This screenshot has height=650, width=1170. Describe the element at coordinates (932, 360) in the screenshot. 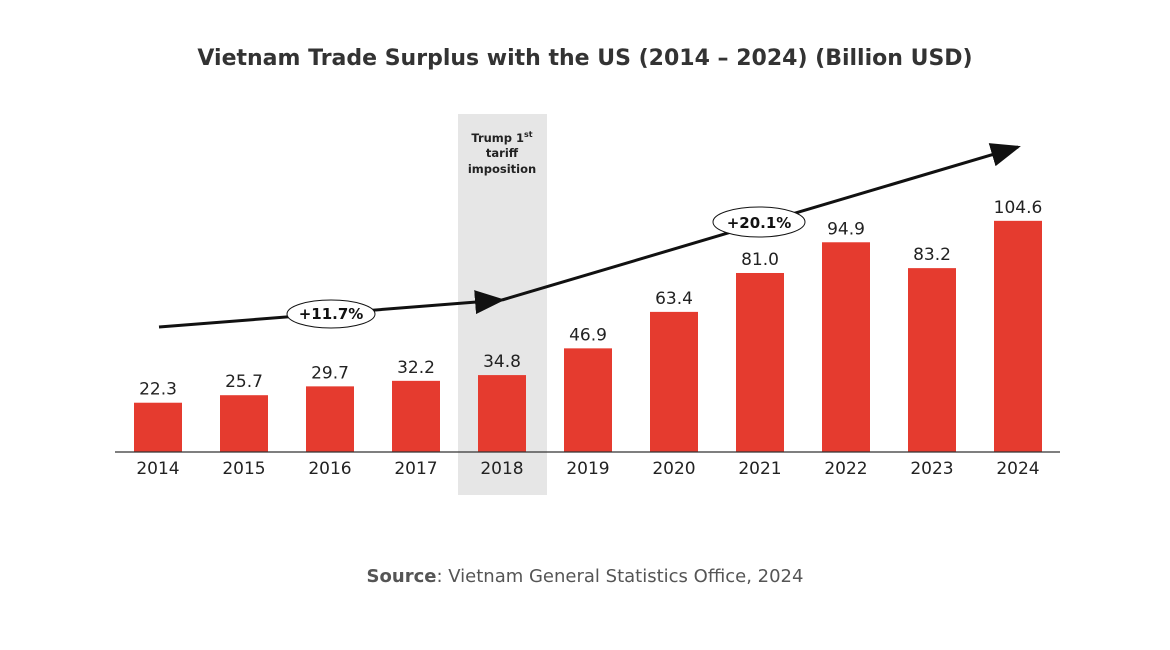

I see `bar-2023` at that location.